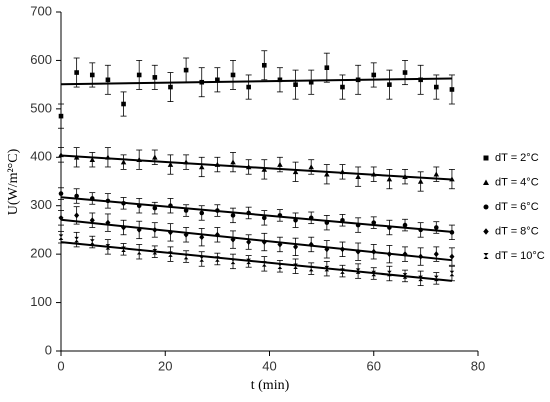  I want to click on legend-label: dT = 8°C, so click(517, 231).